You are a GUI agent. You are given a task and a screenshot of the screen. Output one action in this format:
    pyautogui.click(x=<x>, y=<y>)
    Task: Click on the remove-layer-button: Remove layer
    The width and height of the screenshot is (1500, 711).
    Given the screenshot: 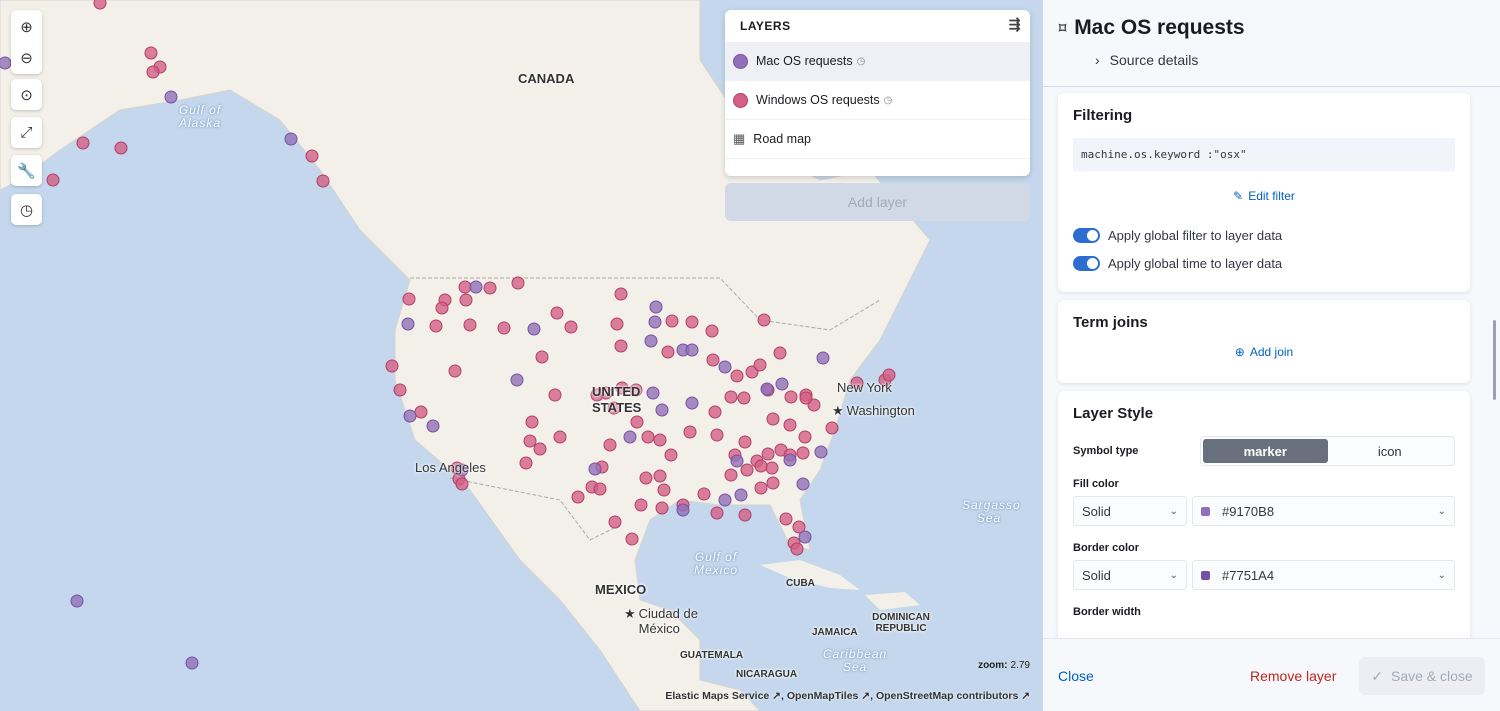 What is the action you would take?
    pyautogui.click(x=1293, y=676)
    